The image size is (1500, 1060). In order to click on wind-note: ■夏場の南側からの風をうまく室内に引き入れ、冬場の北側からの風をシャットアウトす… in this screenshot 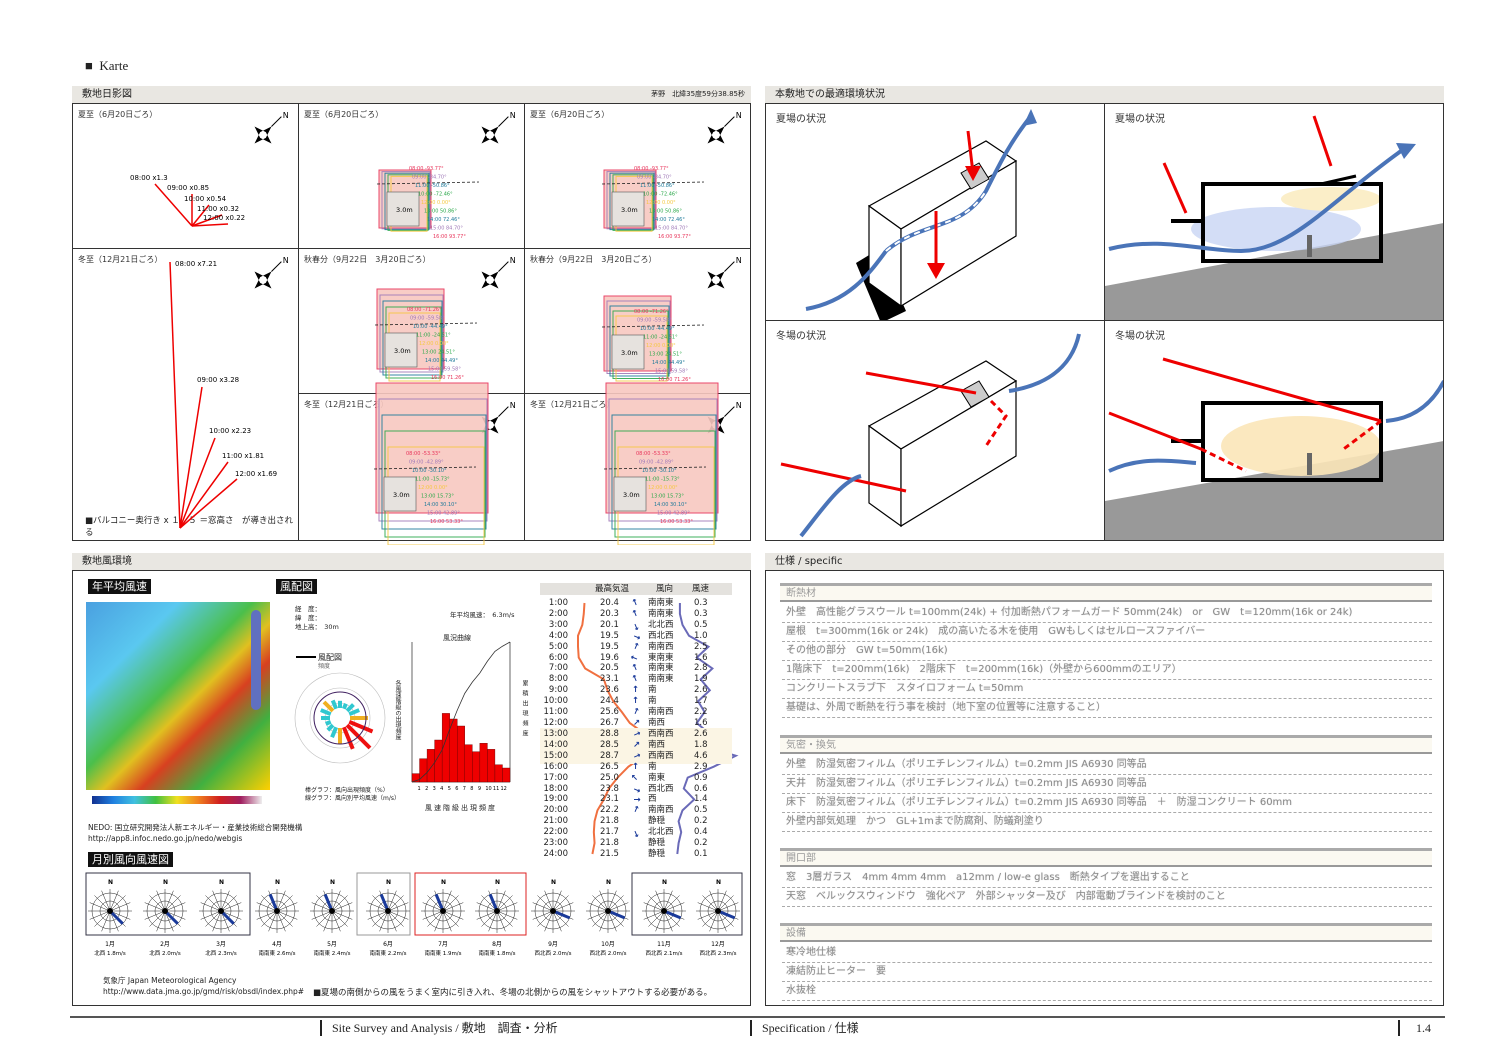, I will do `click(513, 993)`.